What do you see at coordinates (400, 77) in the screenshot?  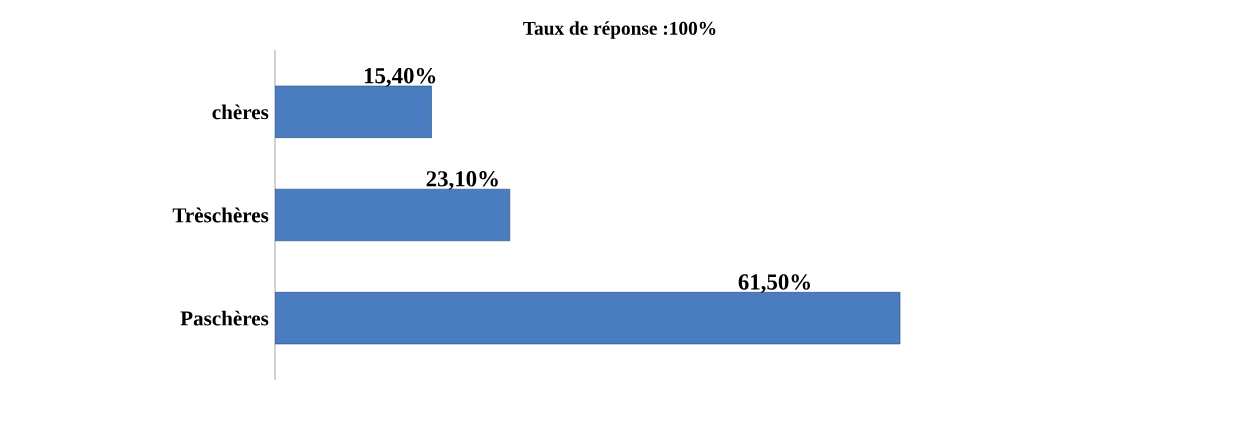 I see `data-label: 15,40%` at bounding box center [400, 77].